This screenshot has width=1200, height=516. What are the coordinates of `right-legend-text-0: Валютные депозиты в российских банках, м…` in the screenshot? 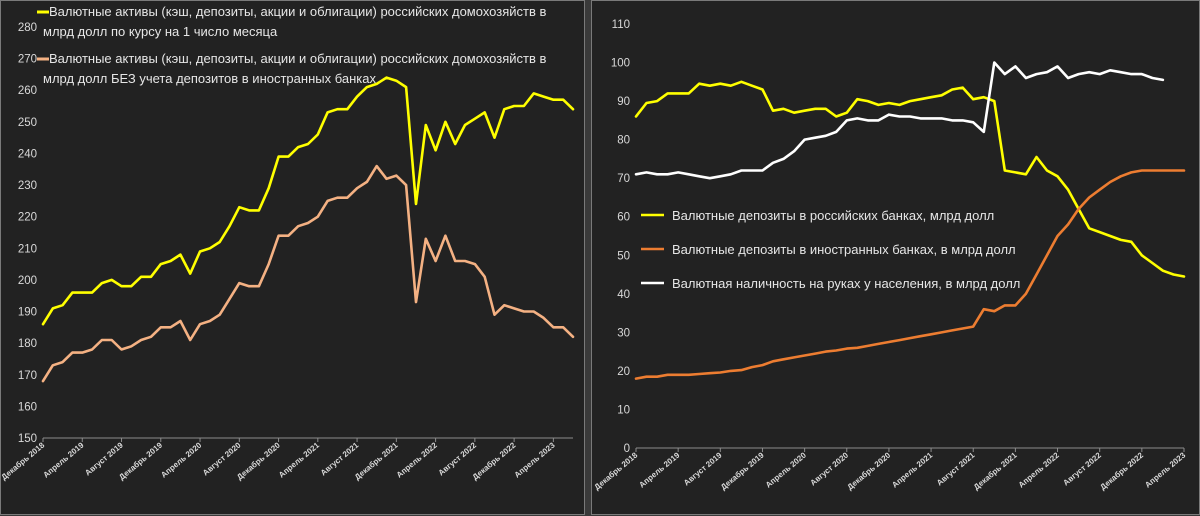 It's located at (833, 215).